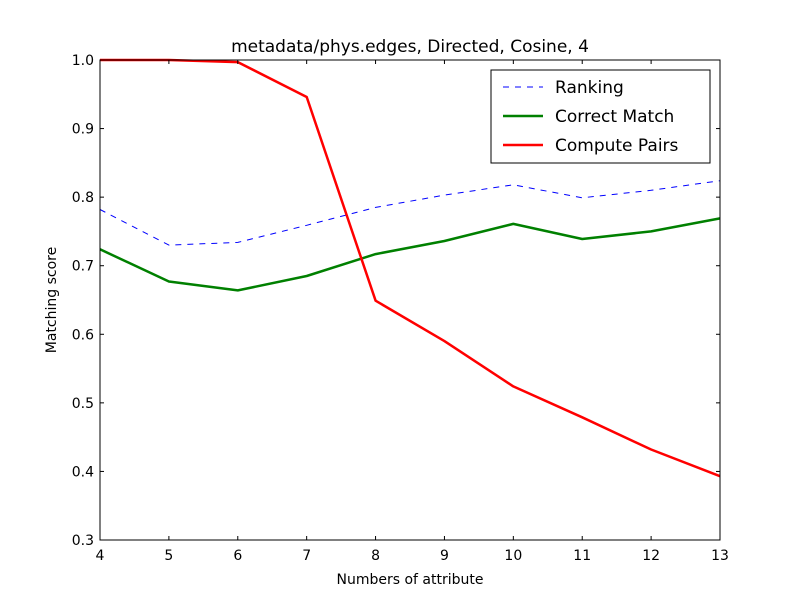  Describe the element at coordinates (83, 541) in the screenshot. I see `y-tick-label: 0.3` at that location.